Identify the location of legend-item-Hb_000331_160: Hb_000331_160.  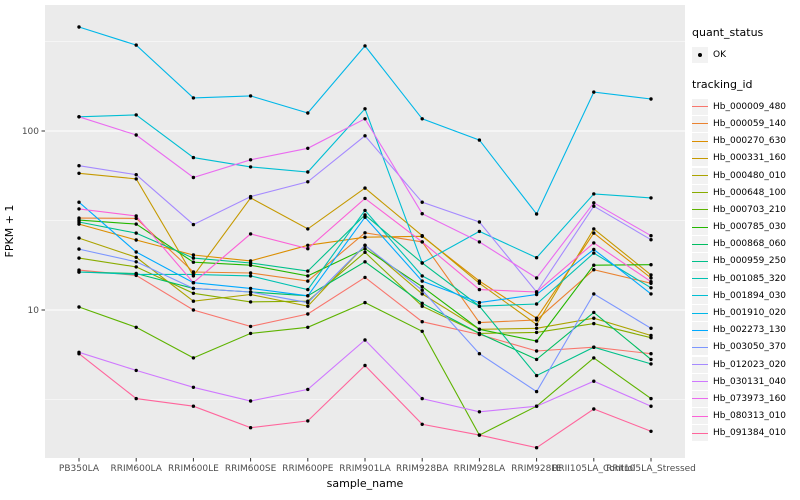
(745, 158).